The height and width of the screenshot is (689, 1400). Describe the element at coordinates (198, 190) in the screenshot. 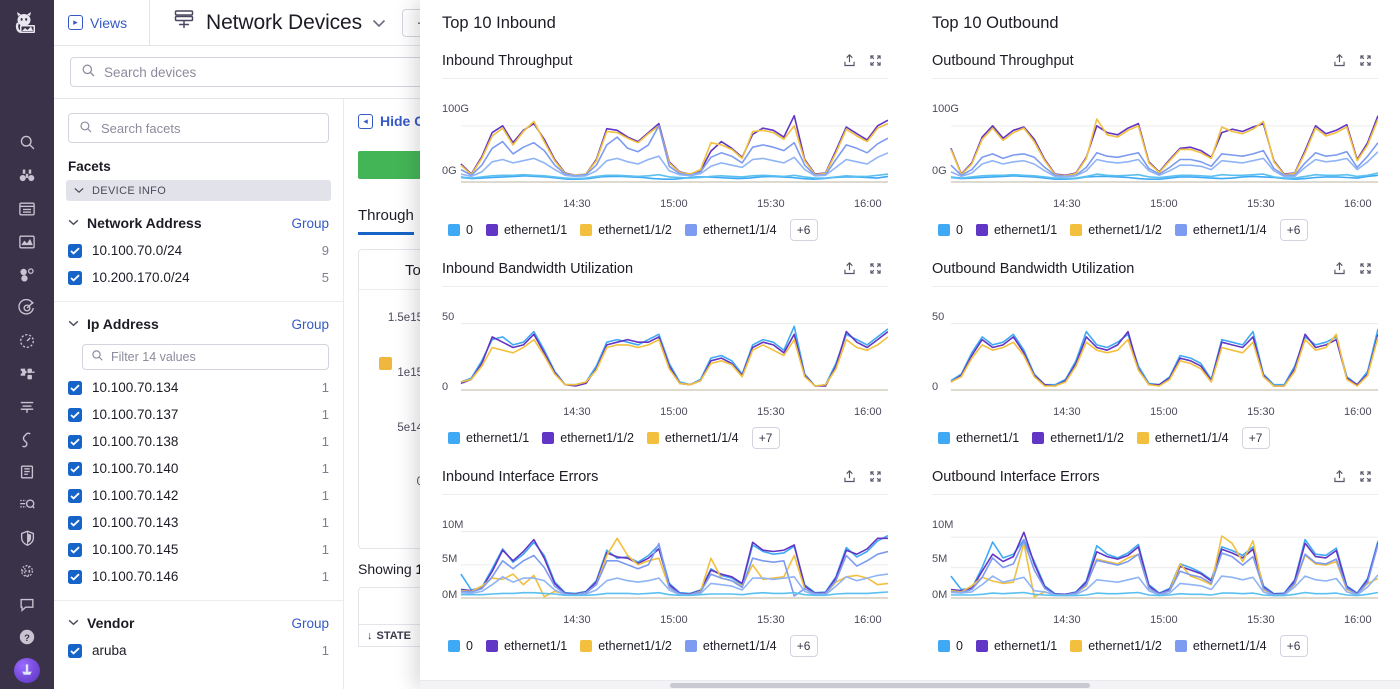

I see `facet-section-device-info: DEVICE INFO` at that location.